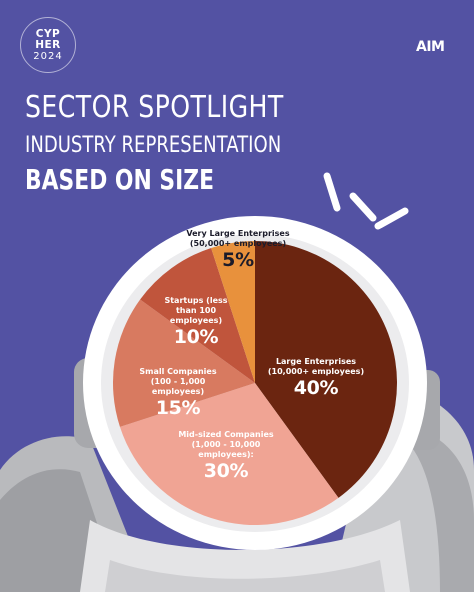  I want to click on badge-line-1: CYP, so click(48, 33).